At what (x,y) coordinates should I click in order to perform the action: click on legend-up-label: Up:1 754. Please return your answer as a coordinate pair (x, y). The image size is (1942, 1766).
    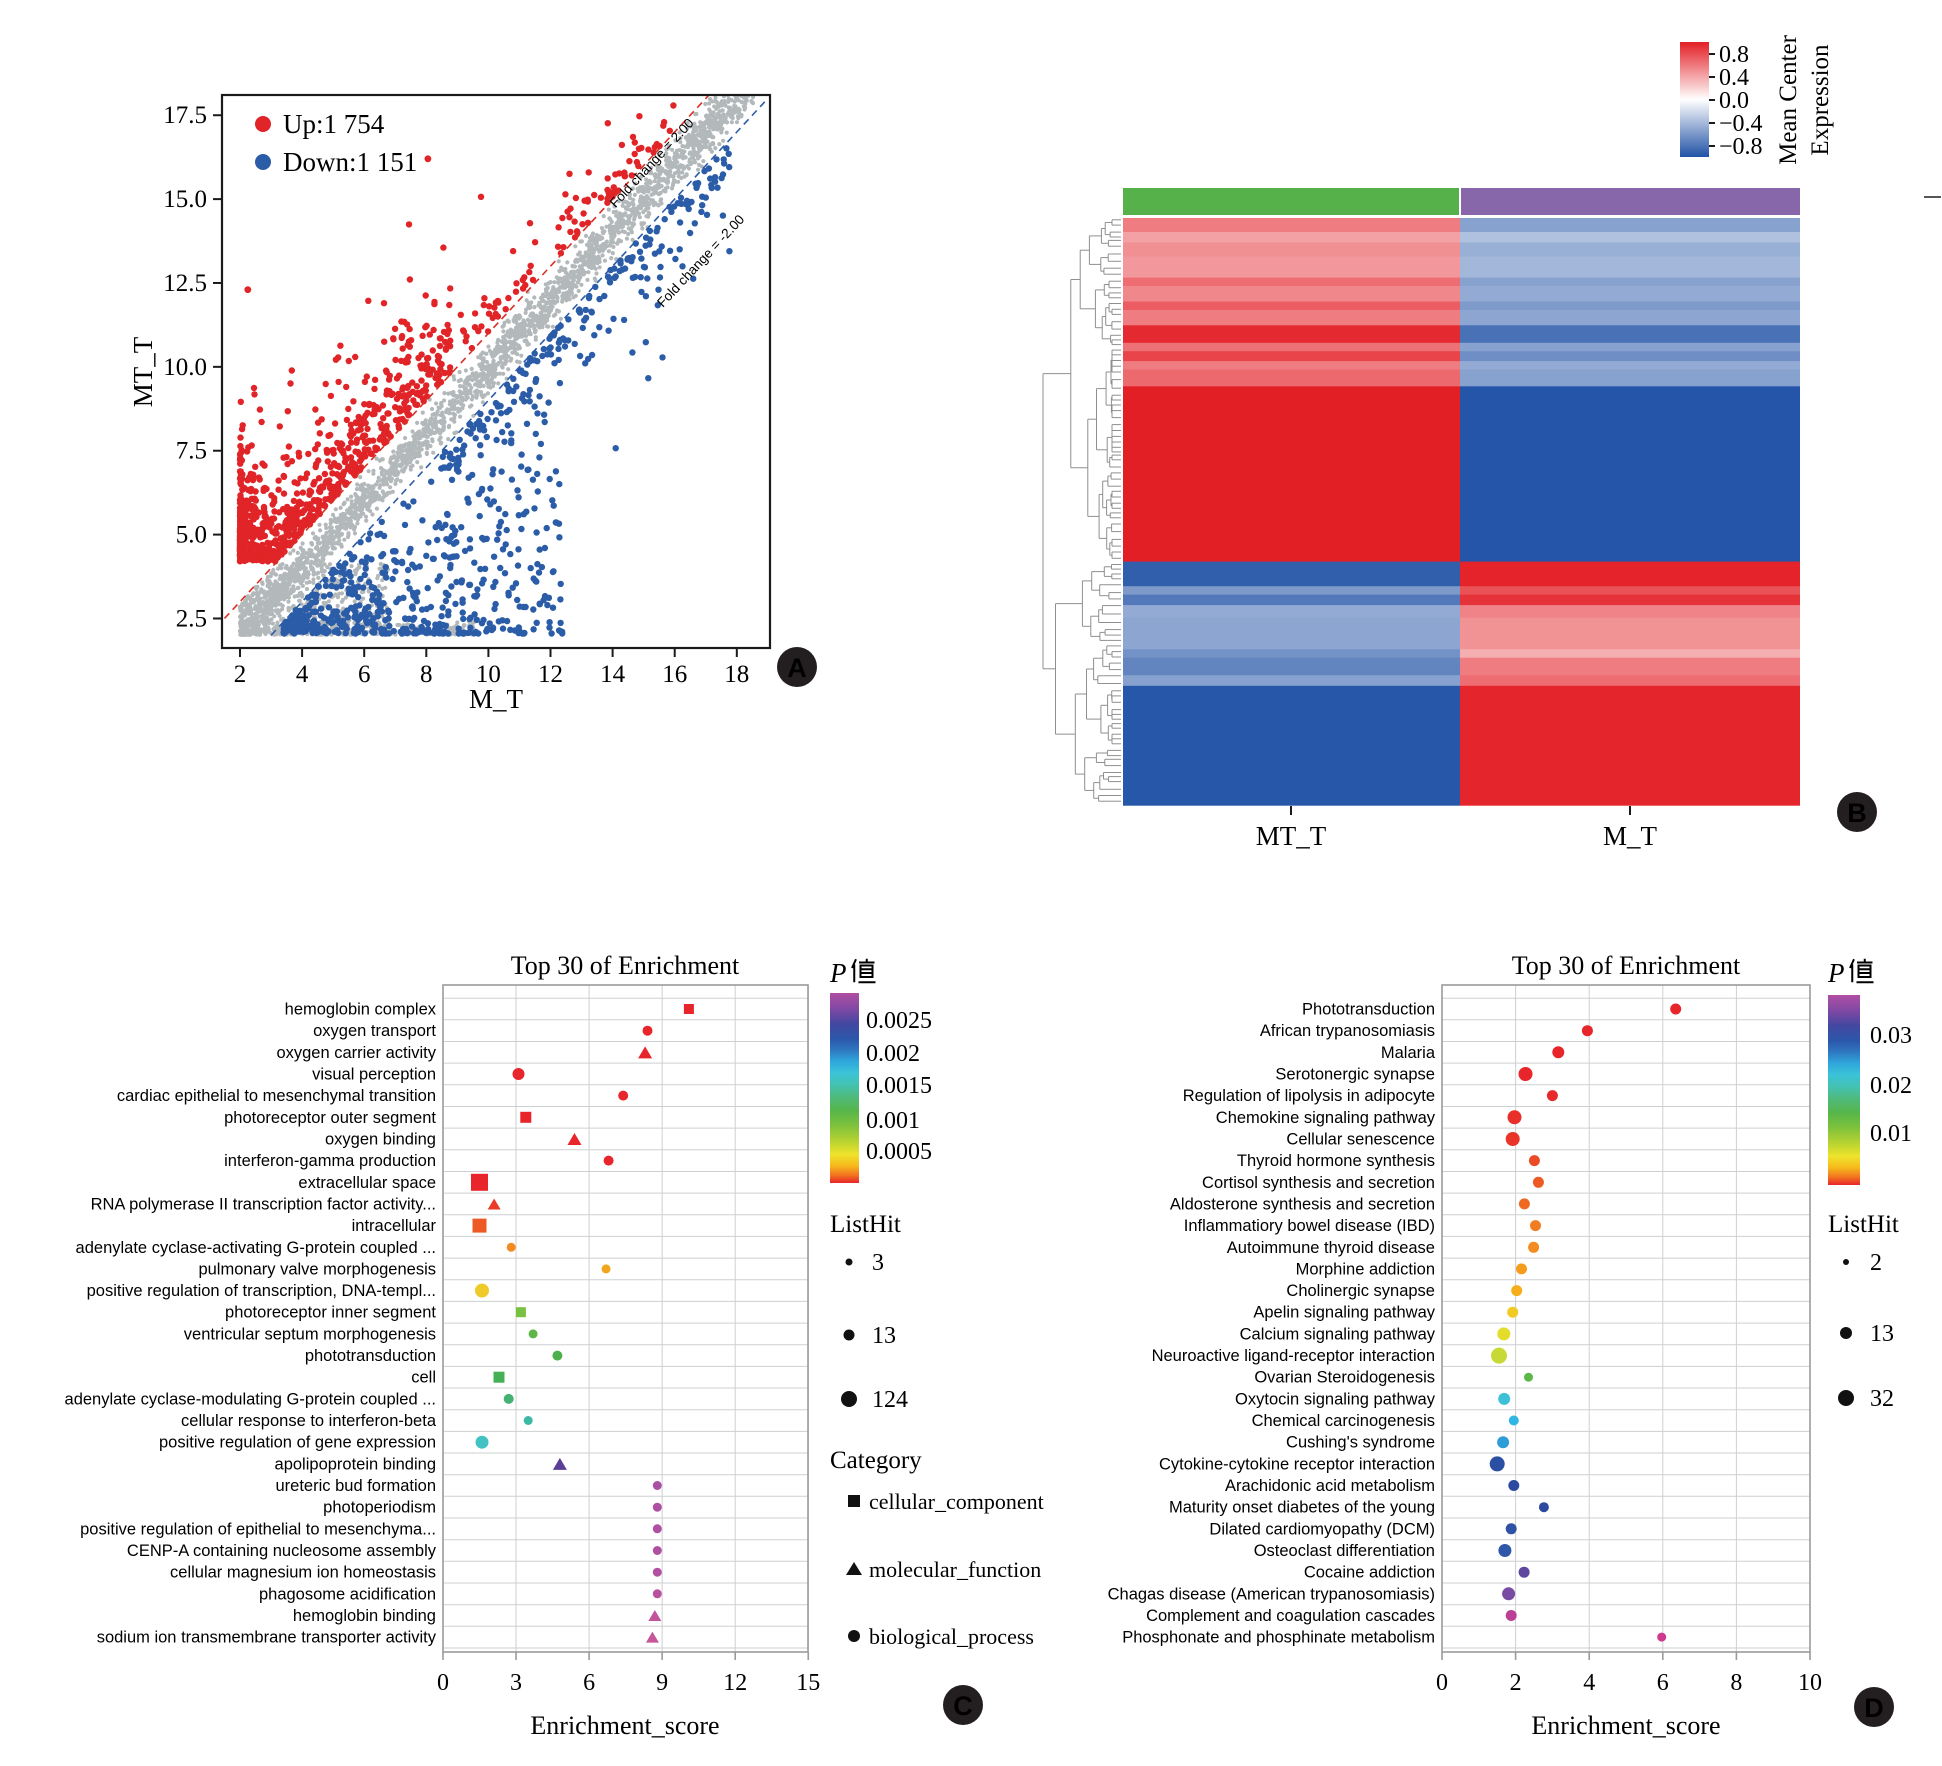
    Looking at the image, I should click on (334, 124).